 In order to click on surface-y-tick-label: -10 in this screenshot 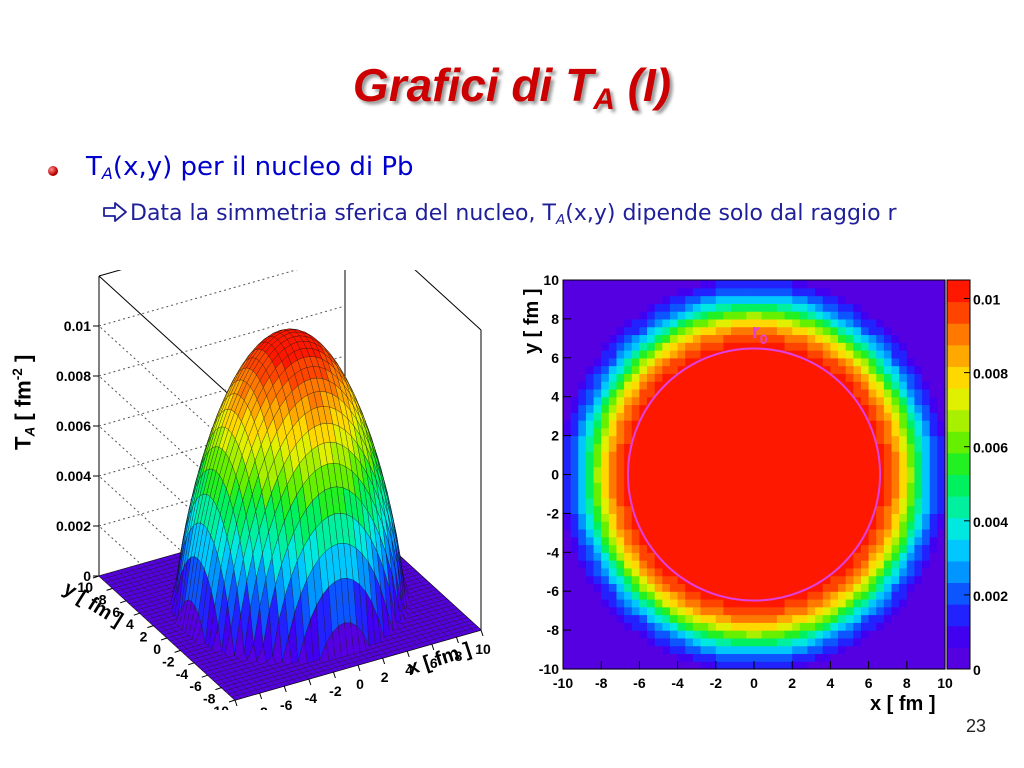, I will do `click(219, 706)`.